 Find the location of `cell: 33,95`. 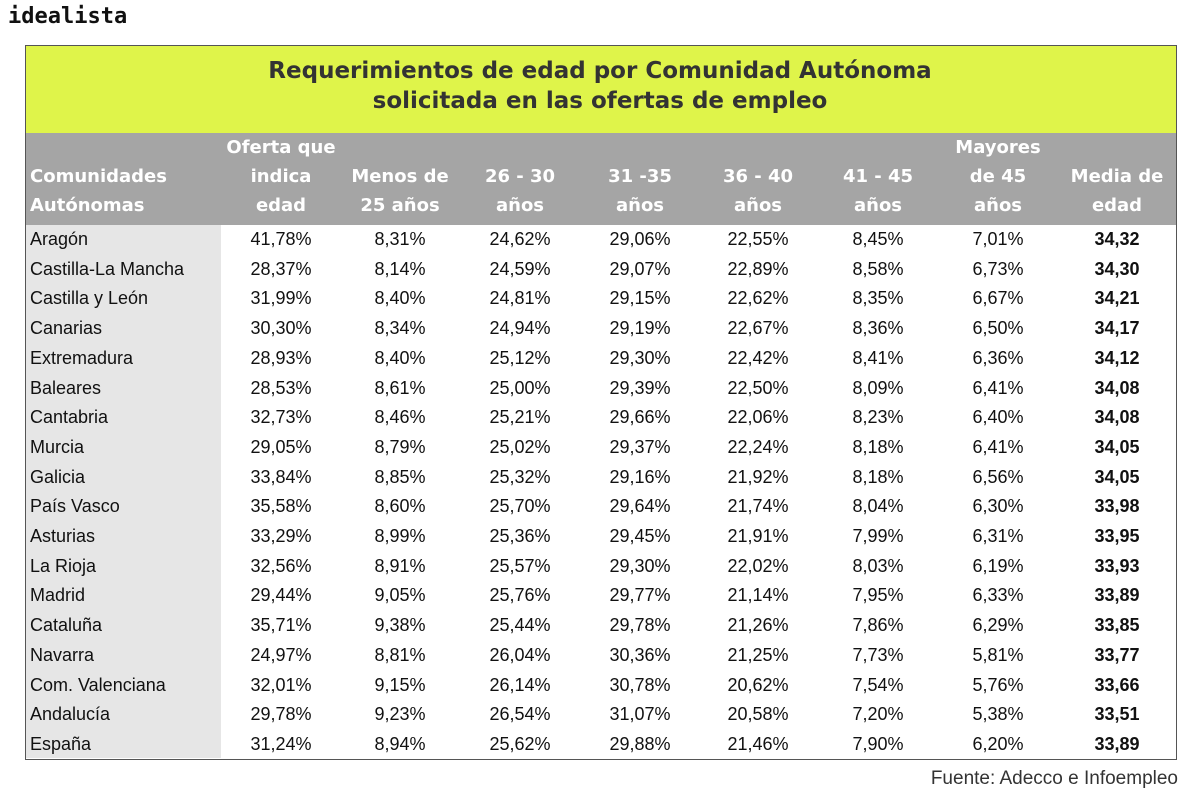

cell: 33,95 is located at coordinates (1117, 536).